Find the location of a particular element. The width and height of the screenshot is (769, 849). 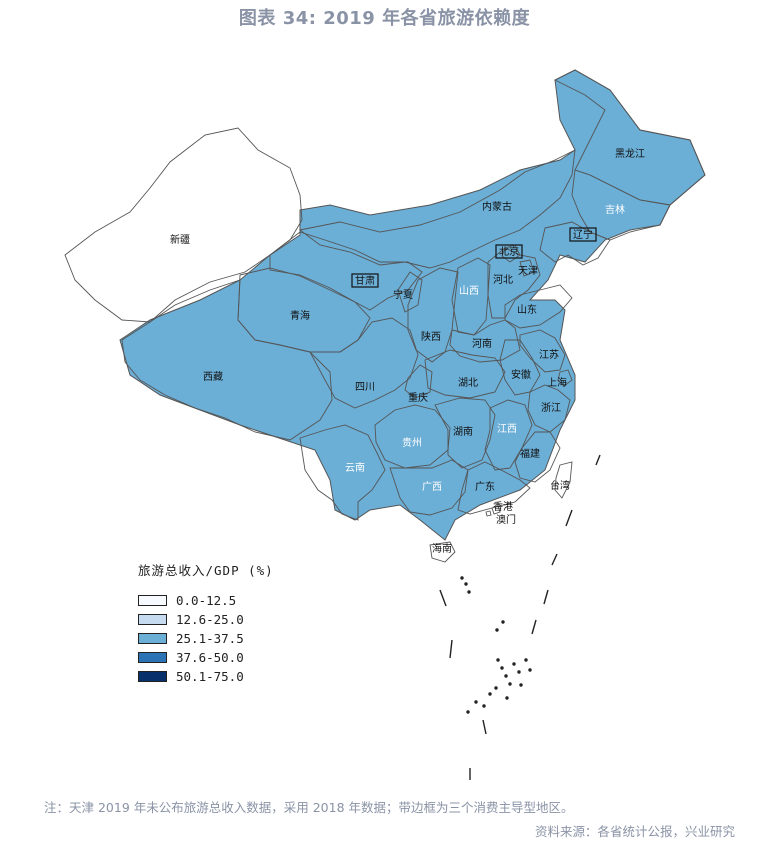

province-湖北 is located at coordinates (465, 374).